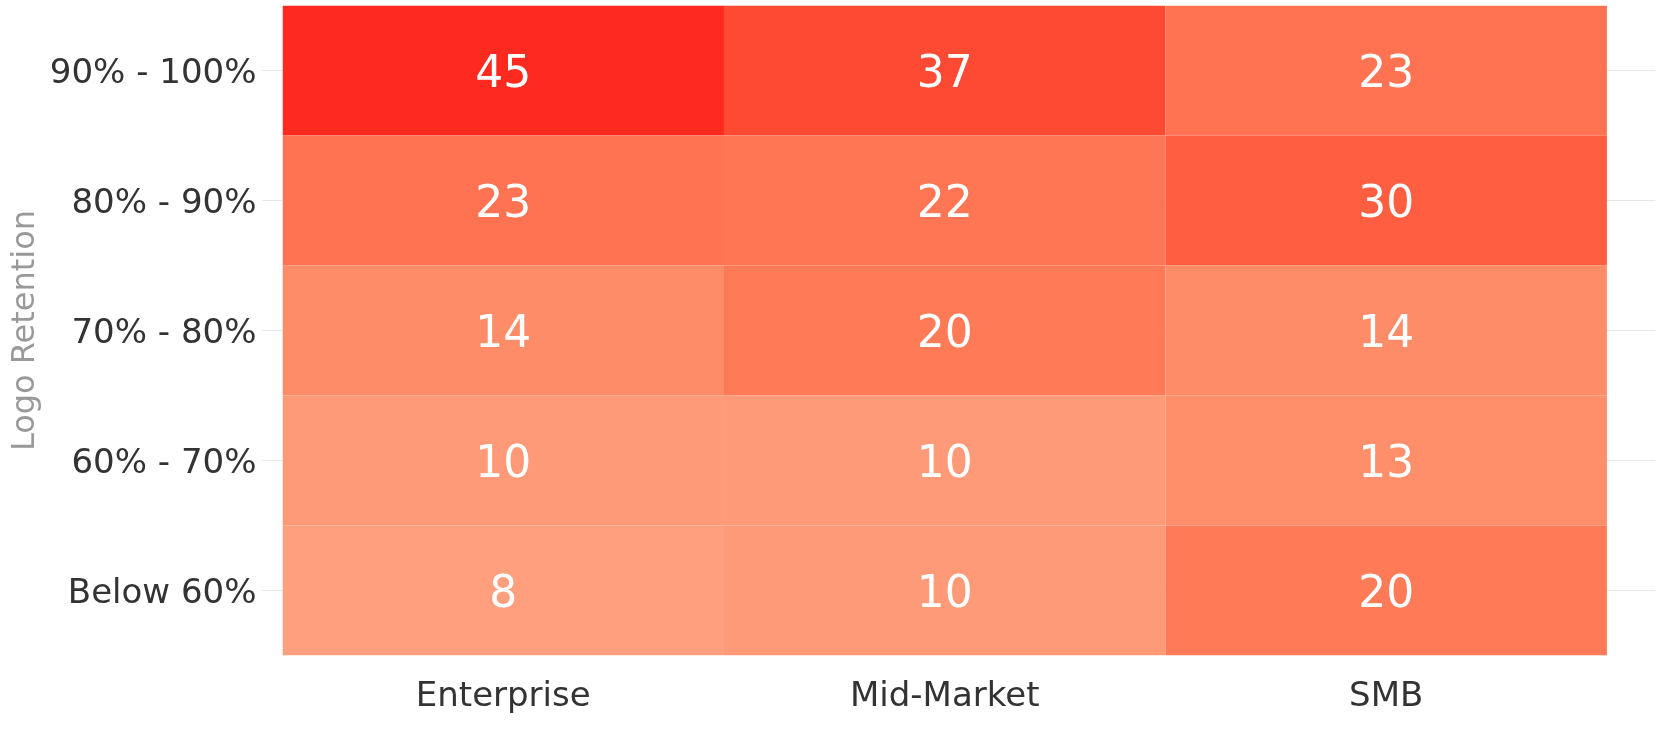 The width and height of the screenshot is (1665, 730). I want to click on data-label: 45, so click(503, 71).